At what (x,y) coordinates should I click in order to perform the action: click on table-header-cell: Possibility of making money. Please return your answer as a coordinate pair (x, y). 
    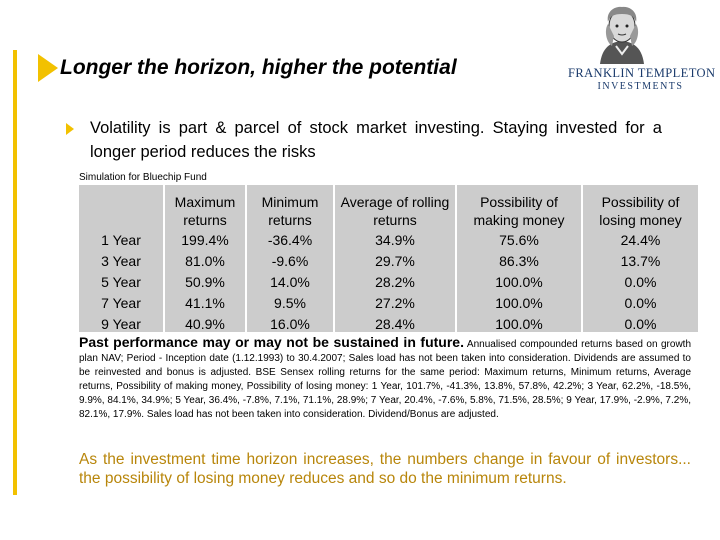
    Looking at the image, I should click on (519, 211).